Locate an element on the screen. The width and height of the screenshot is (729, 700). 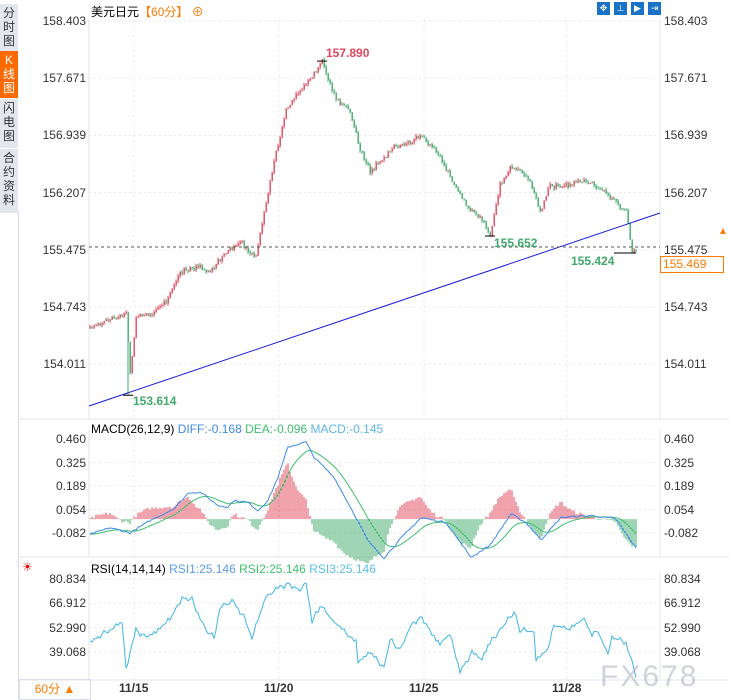
tab-contract-info: 合约资料 is located at coordinates (9, 181).